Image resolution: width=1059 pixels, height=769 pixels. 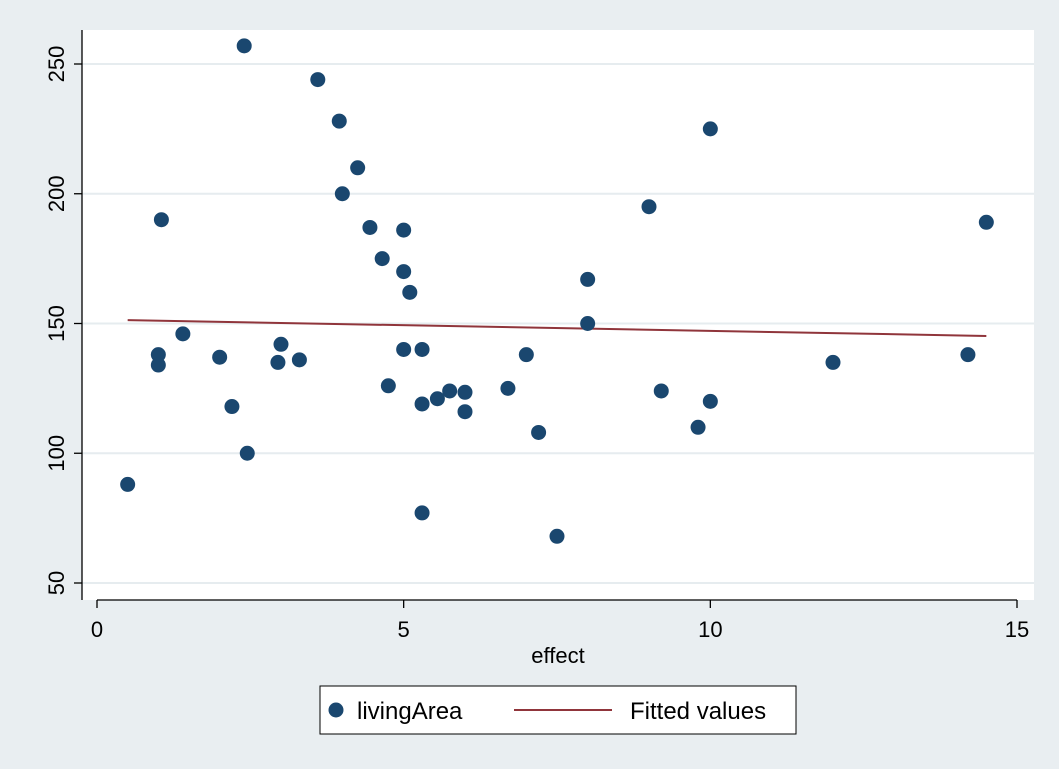 What do you see at coordinates (97, 629) in the screenshot?
I see `x-tick-label-0: 0` at bounding box center [97, 629].